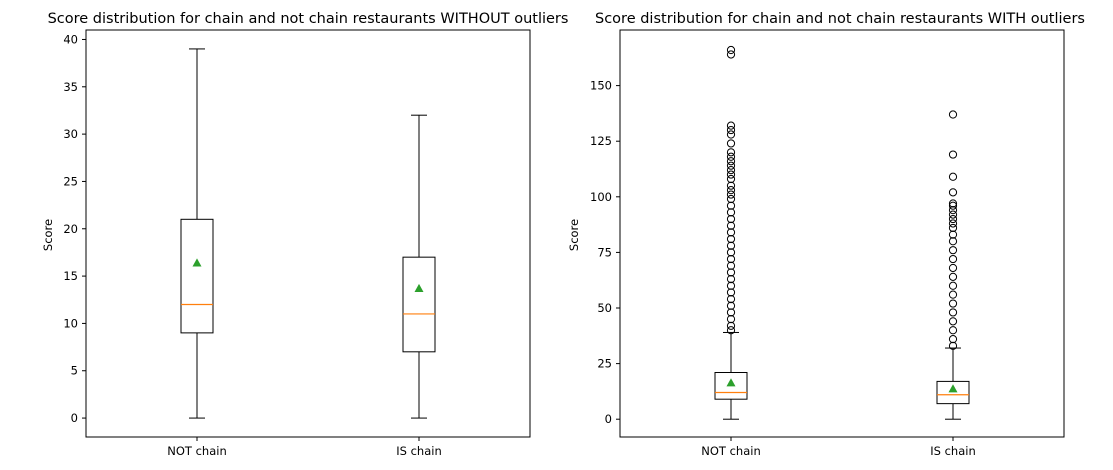  I want to click on y-tick-label: 150, so click(601, 86).